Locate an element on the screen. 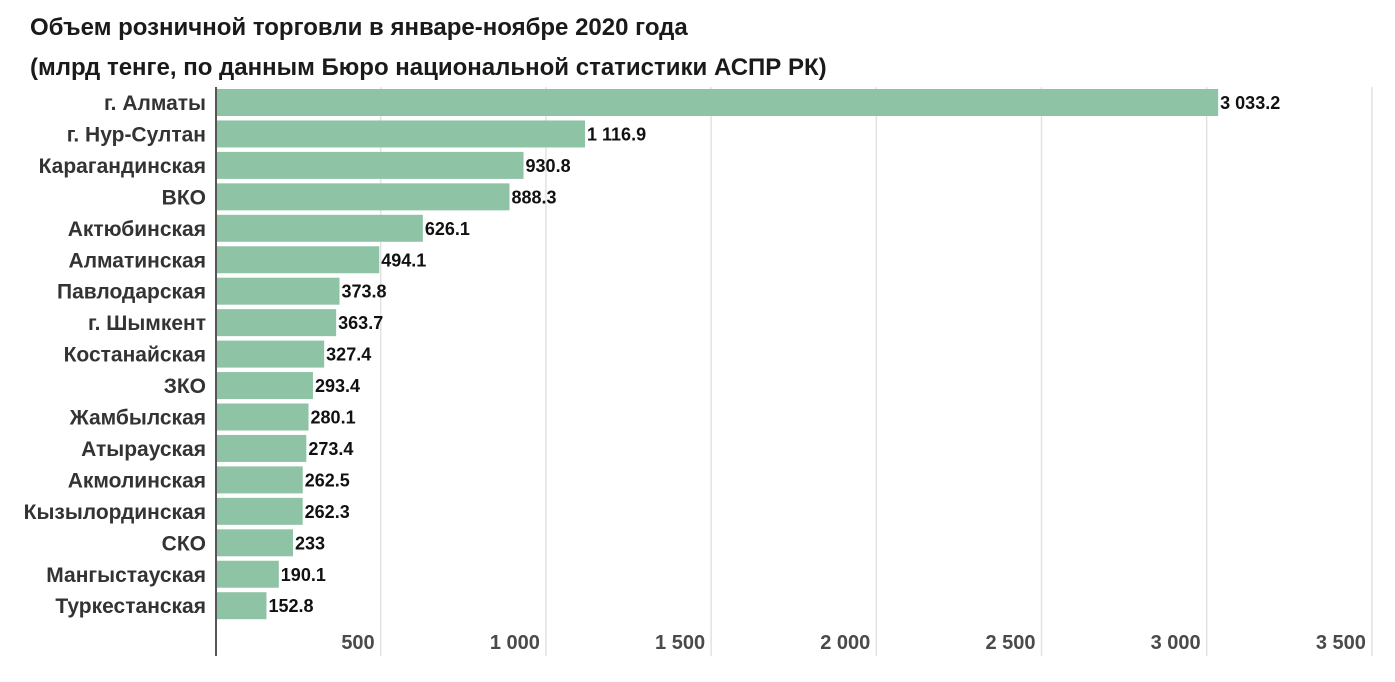  category-label-15: Мангыстауская is located at coordinates (126, 575).